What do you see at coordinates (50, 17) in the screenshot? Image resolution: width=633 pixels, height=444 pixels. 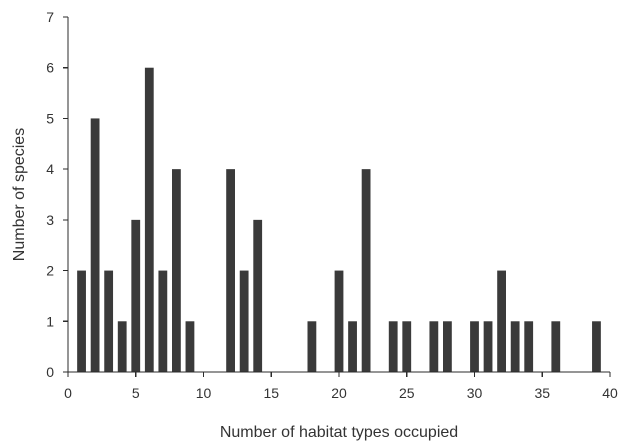 I see `y-tick-label-7: 7` at bounding box center [50, 17].